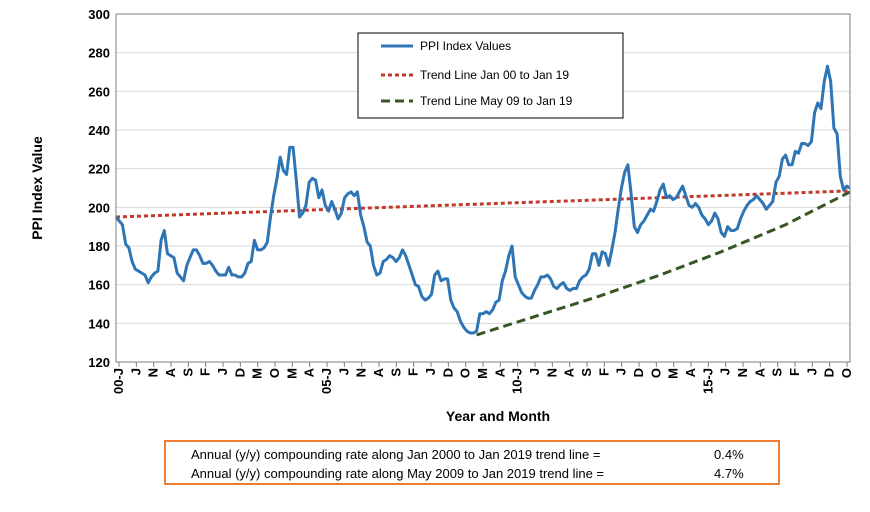 This screenshot has width=870, height=512. What do you see at coordinates (729, 473) in the screenshot?
I see `rate-row-2009-value: 4.7%` at bounding box center [729, 473].